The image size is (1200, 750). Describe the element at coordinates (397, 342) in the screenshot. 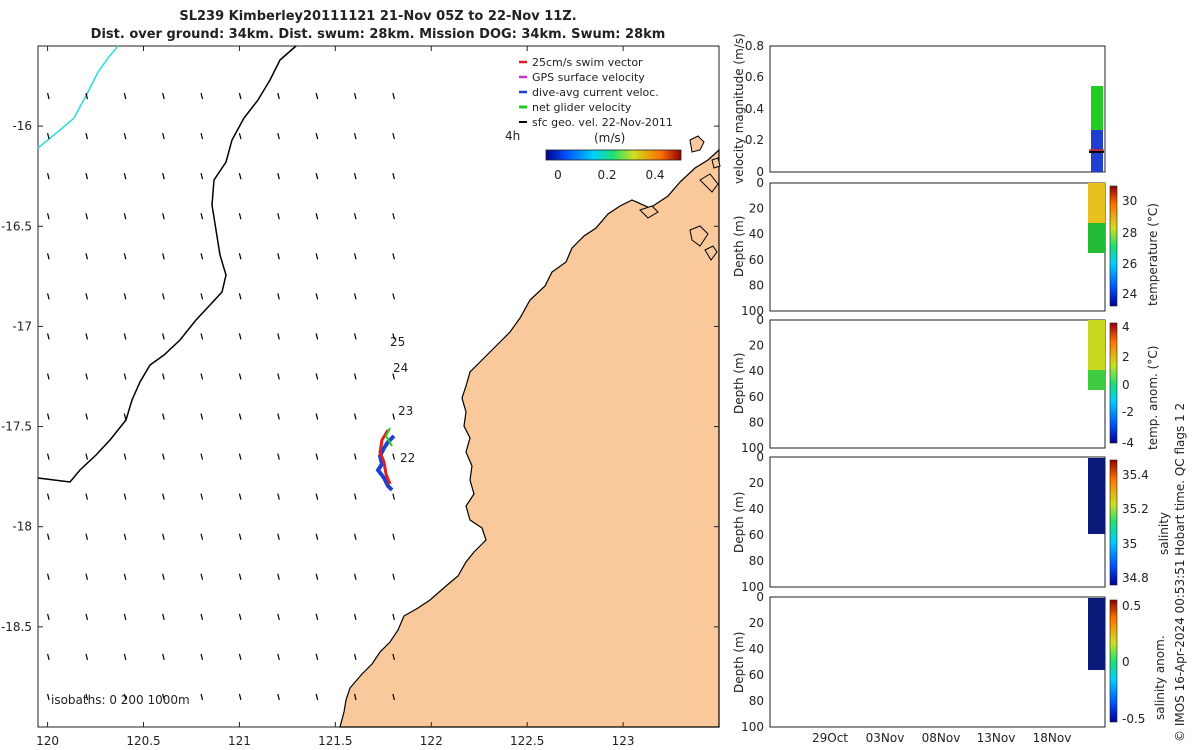

I see `day-label: 25` at that location.